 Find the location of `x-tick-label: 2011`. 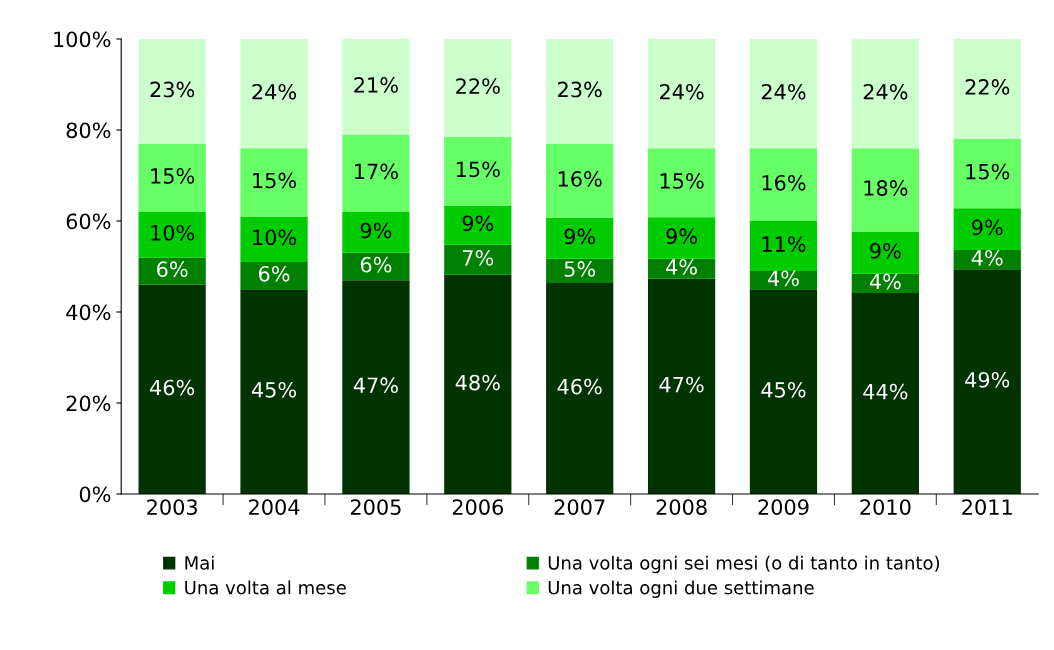

x-tick-label: 2011 is located at coordinates (987, 507).